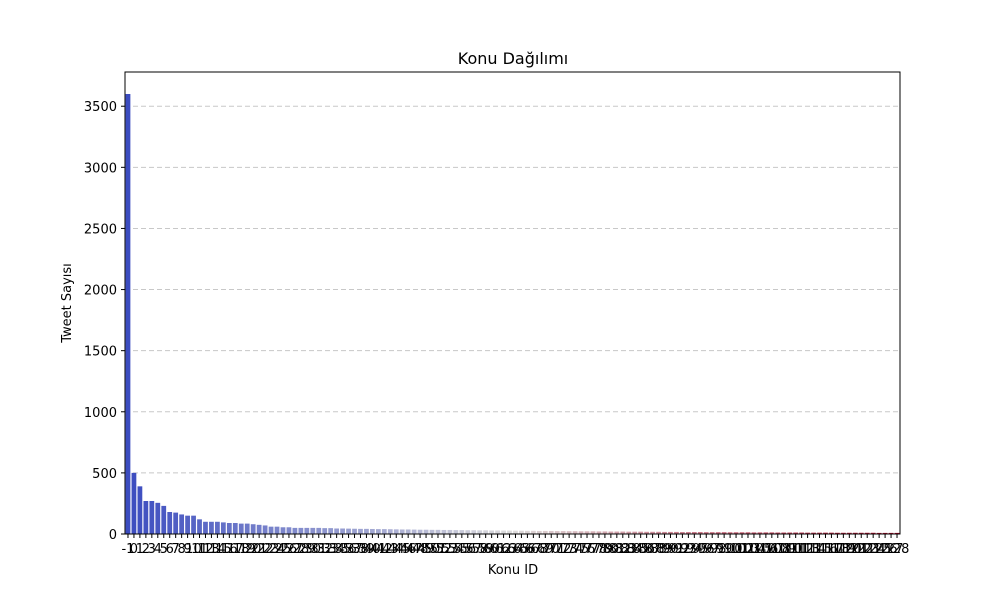 Image resolution: width=1000 pixels, height=600 pixels. What do you see at coordinates (837, 549) in the screenshot?
I see `x-tick-label: 118` at bounding box center [837, 549].